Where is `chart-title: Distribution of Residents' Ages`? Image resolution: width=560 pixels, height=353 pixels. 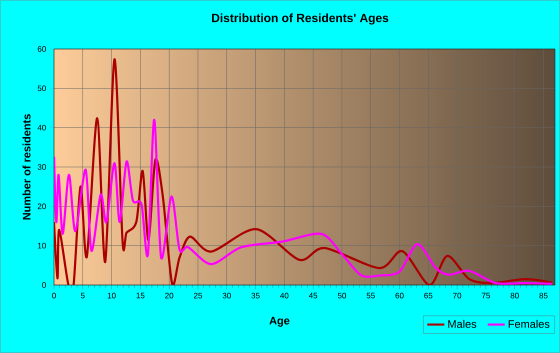 chart-title: Distribution of Residents' Ages is located at coordinates (300, 19).